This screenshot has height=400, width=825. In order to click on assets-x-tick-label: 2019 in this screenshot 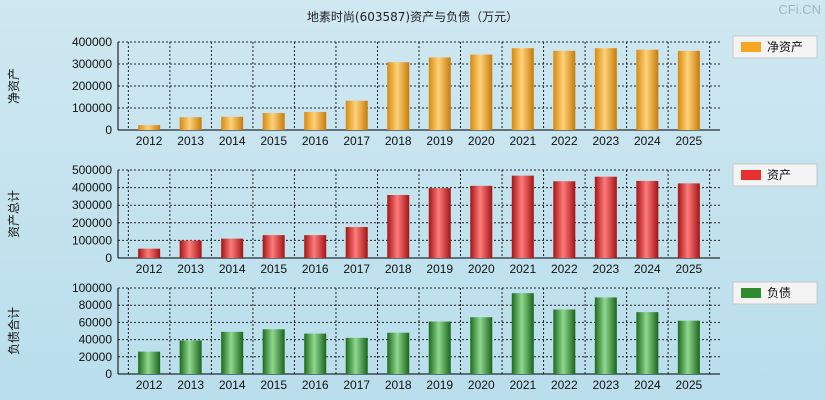, I will do `click(439, 269)`.